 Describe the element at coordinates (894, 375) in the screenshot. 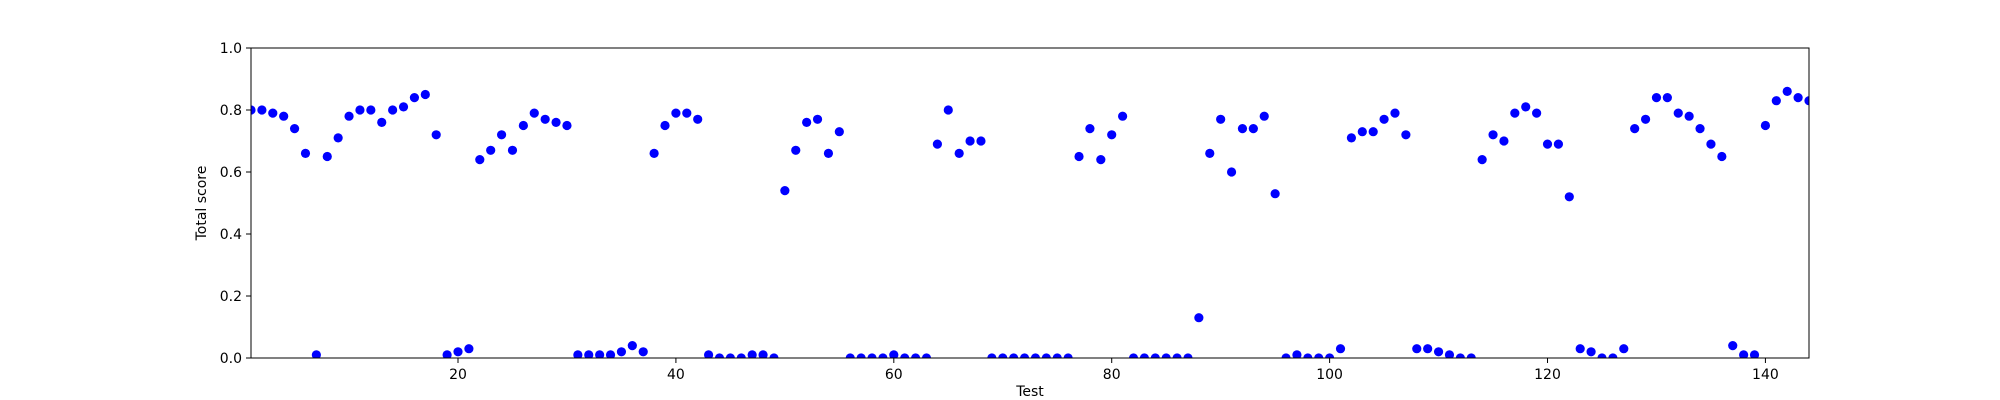

I see `x-tick-label: 60` at that location.